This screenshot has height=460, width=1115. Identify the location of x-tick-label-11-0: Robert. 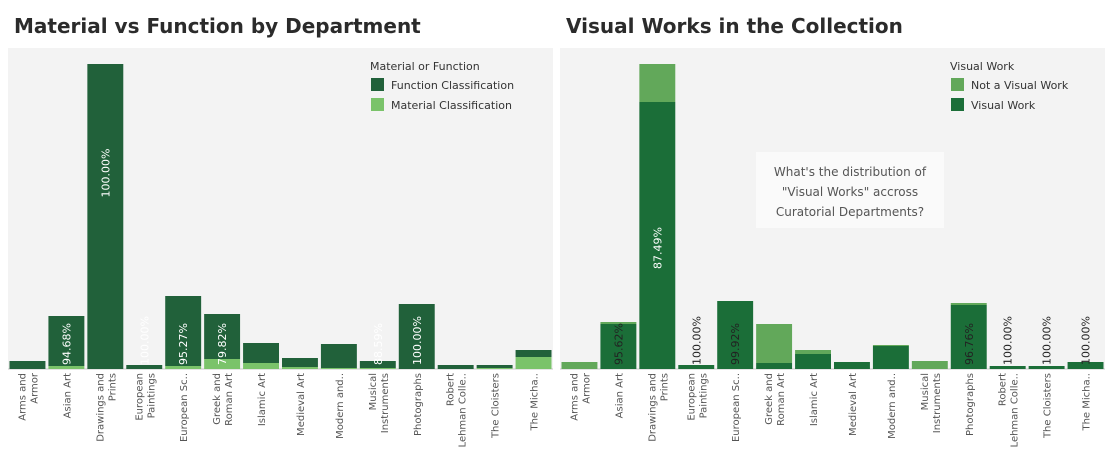
(451, 389).